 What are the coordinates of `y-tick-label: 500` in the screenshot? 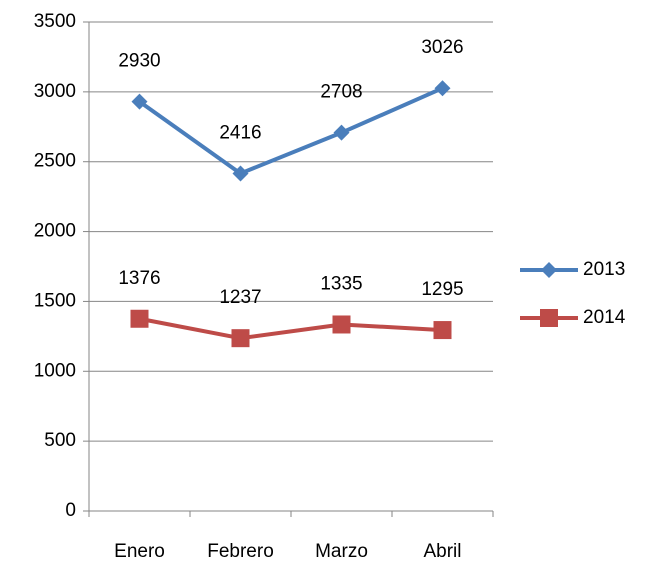 It's located at (60, 440).